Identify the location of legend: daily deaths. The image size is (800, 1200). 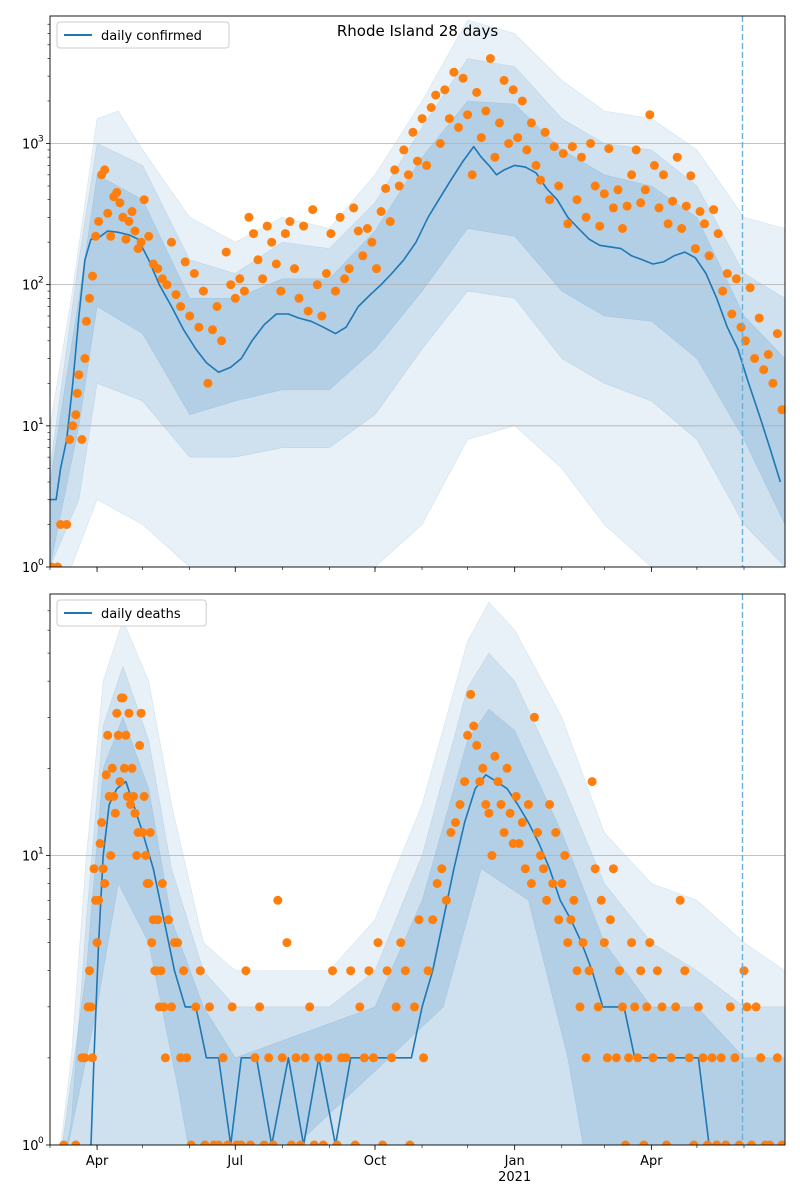
(131, 613).